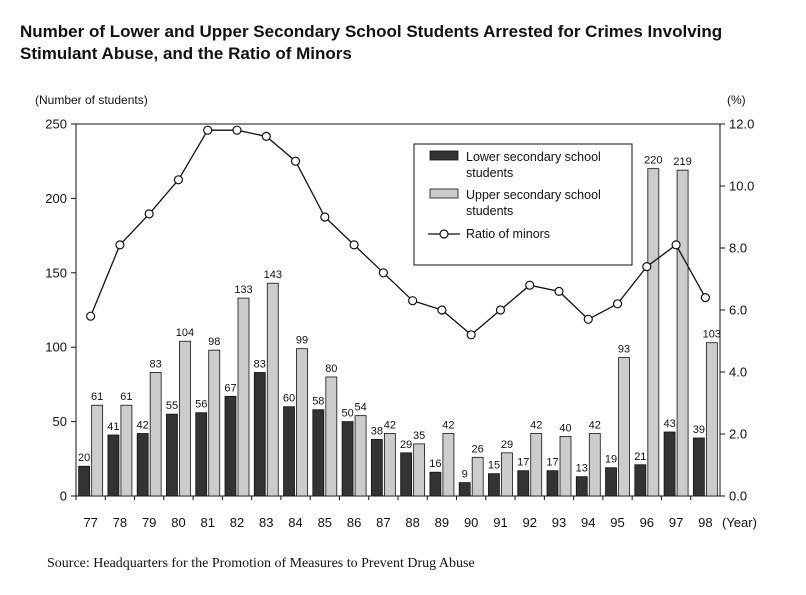 The image size is (806, 595). Describe the element at coordinates (738, 310) in the screenshot. I see `right-tick-label: 6.0` at that location.